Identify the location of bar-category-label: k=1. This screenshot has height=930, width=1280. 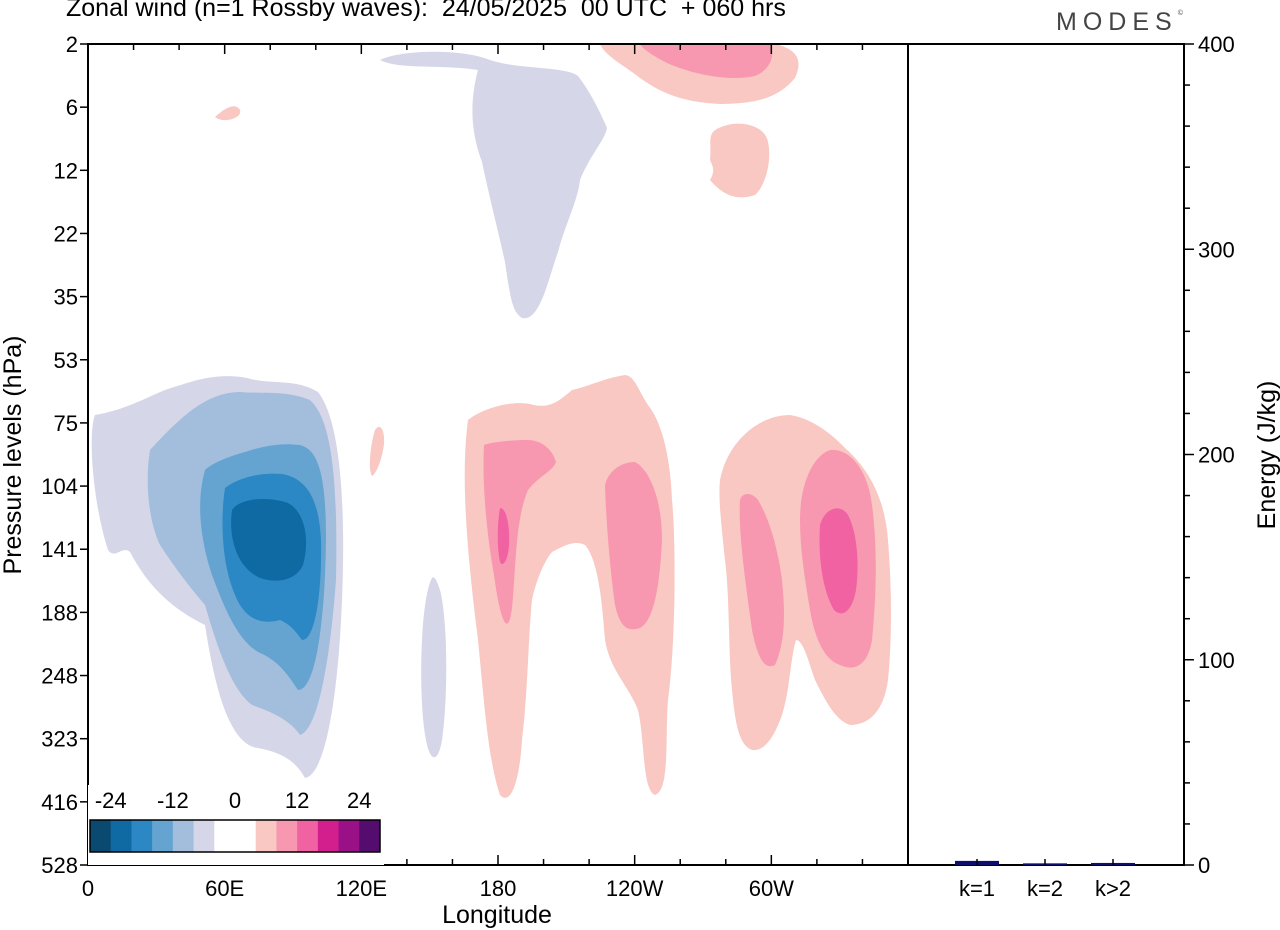
(977, 888).